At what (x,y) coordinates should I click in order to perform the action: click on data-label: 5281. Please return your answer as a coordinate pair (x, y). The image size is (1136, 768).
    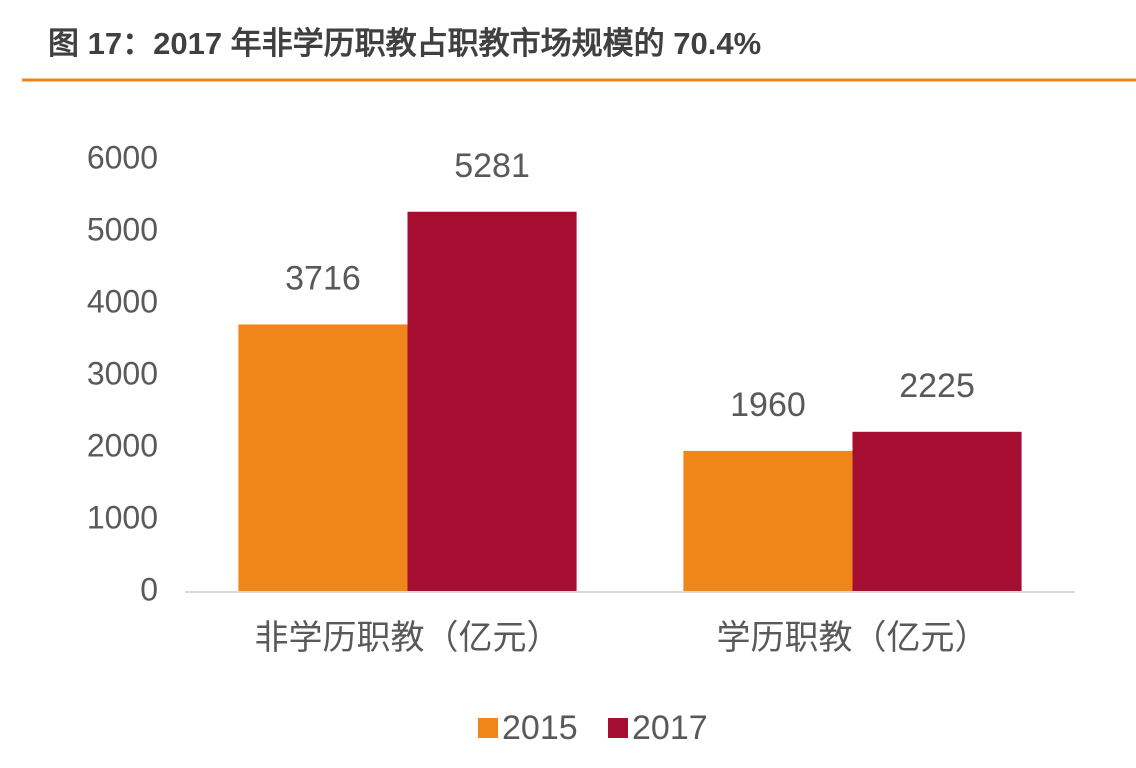
    Looking at the image, I should click on (492, 166).